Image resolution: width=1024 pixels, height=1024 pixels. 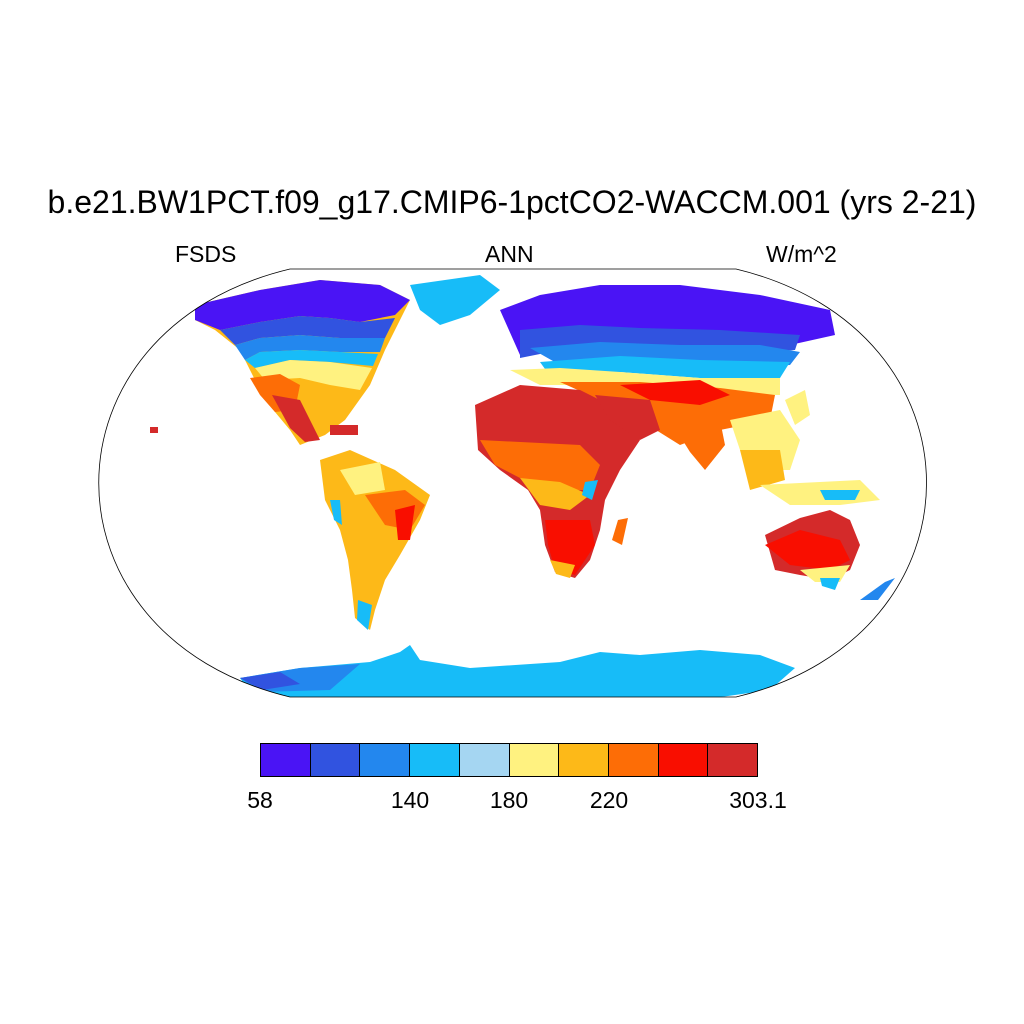 What do you see at coordinates (509, 254) in the screenshot?
I see `season-label: ANN` at bounding box center [509, 254].